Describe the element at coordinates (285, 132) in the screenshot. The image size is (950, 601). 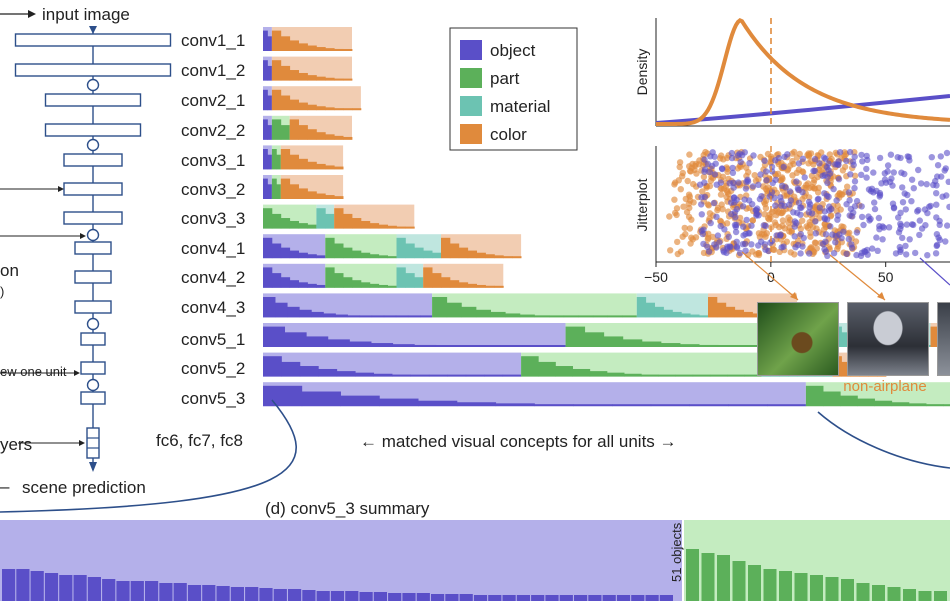
I see `bar-step-conv2_2-part` at that location.